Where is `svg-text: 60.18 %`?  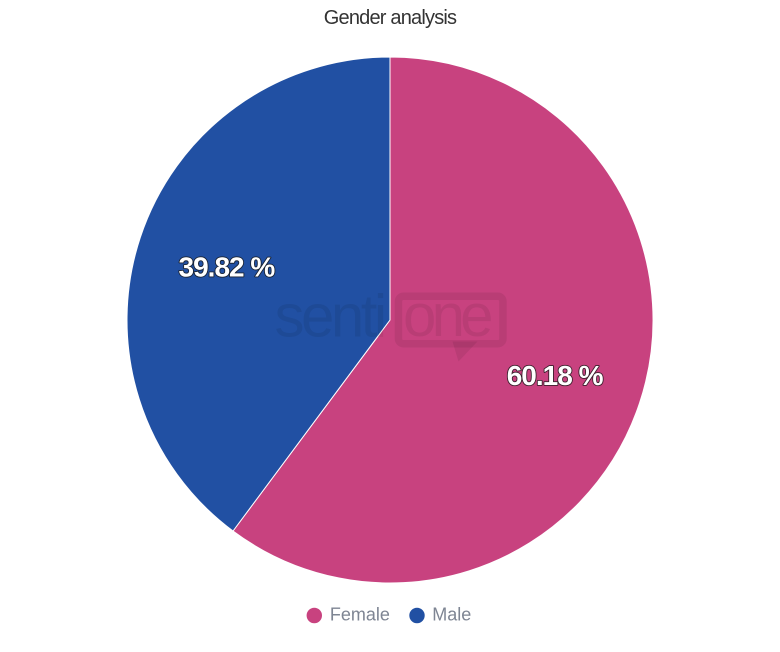 svg-text: 60.18 % is located at coordinates (555, 375).